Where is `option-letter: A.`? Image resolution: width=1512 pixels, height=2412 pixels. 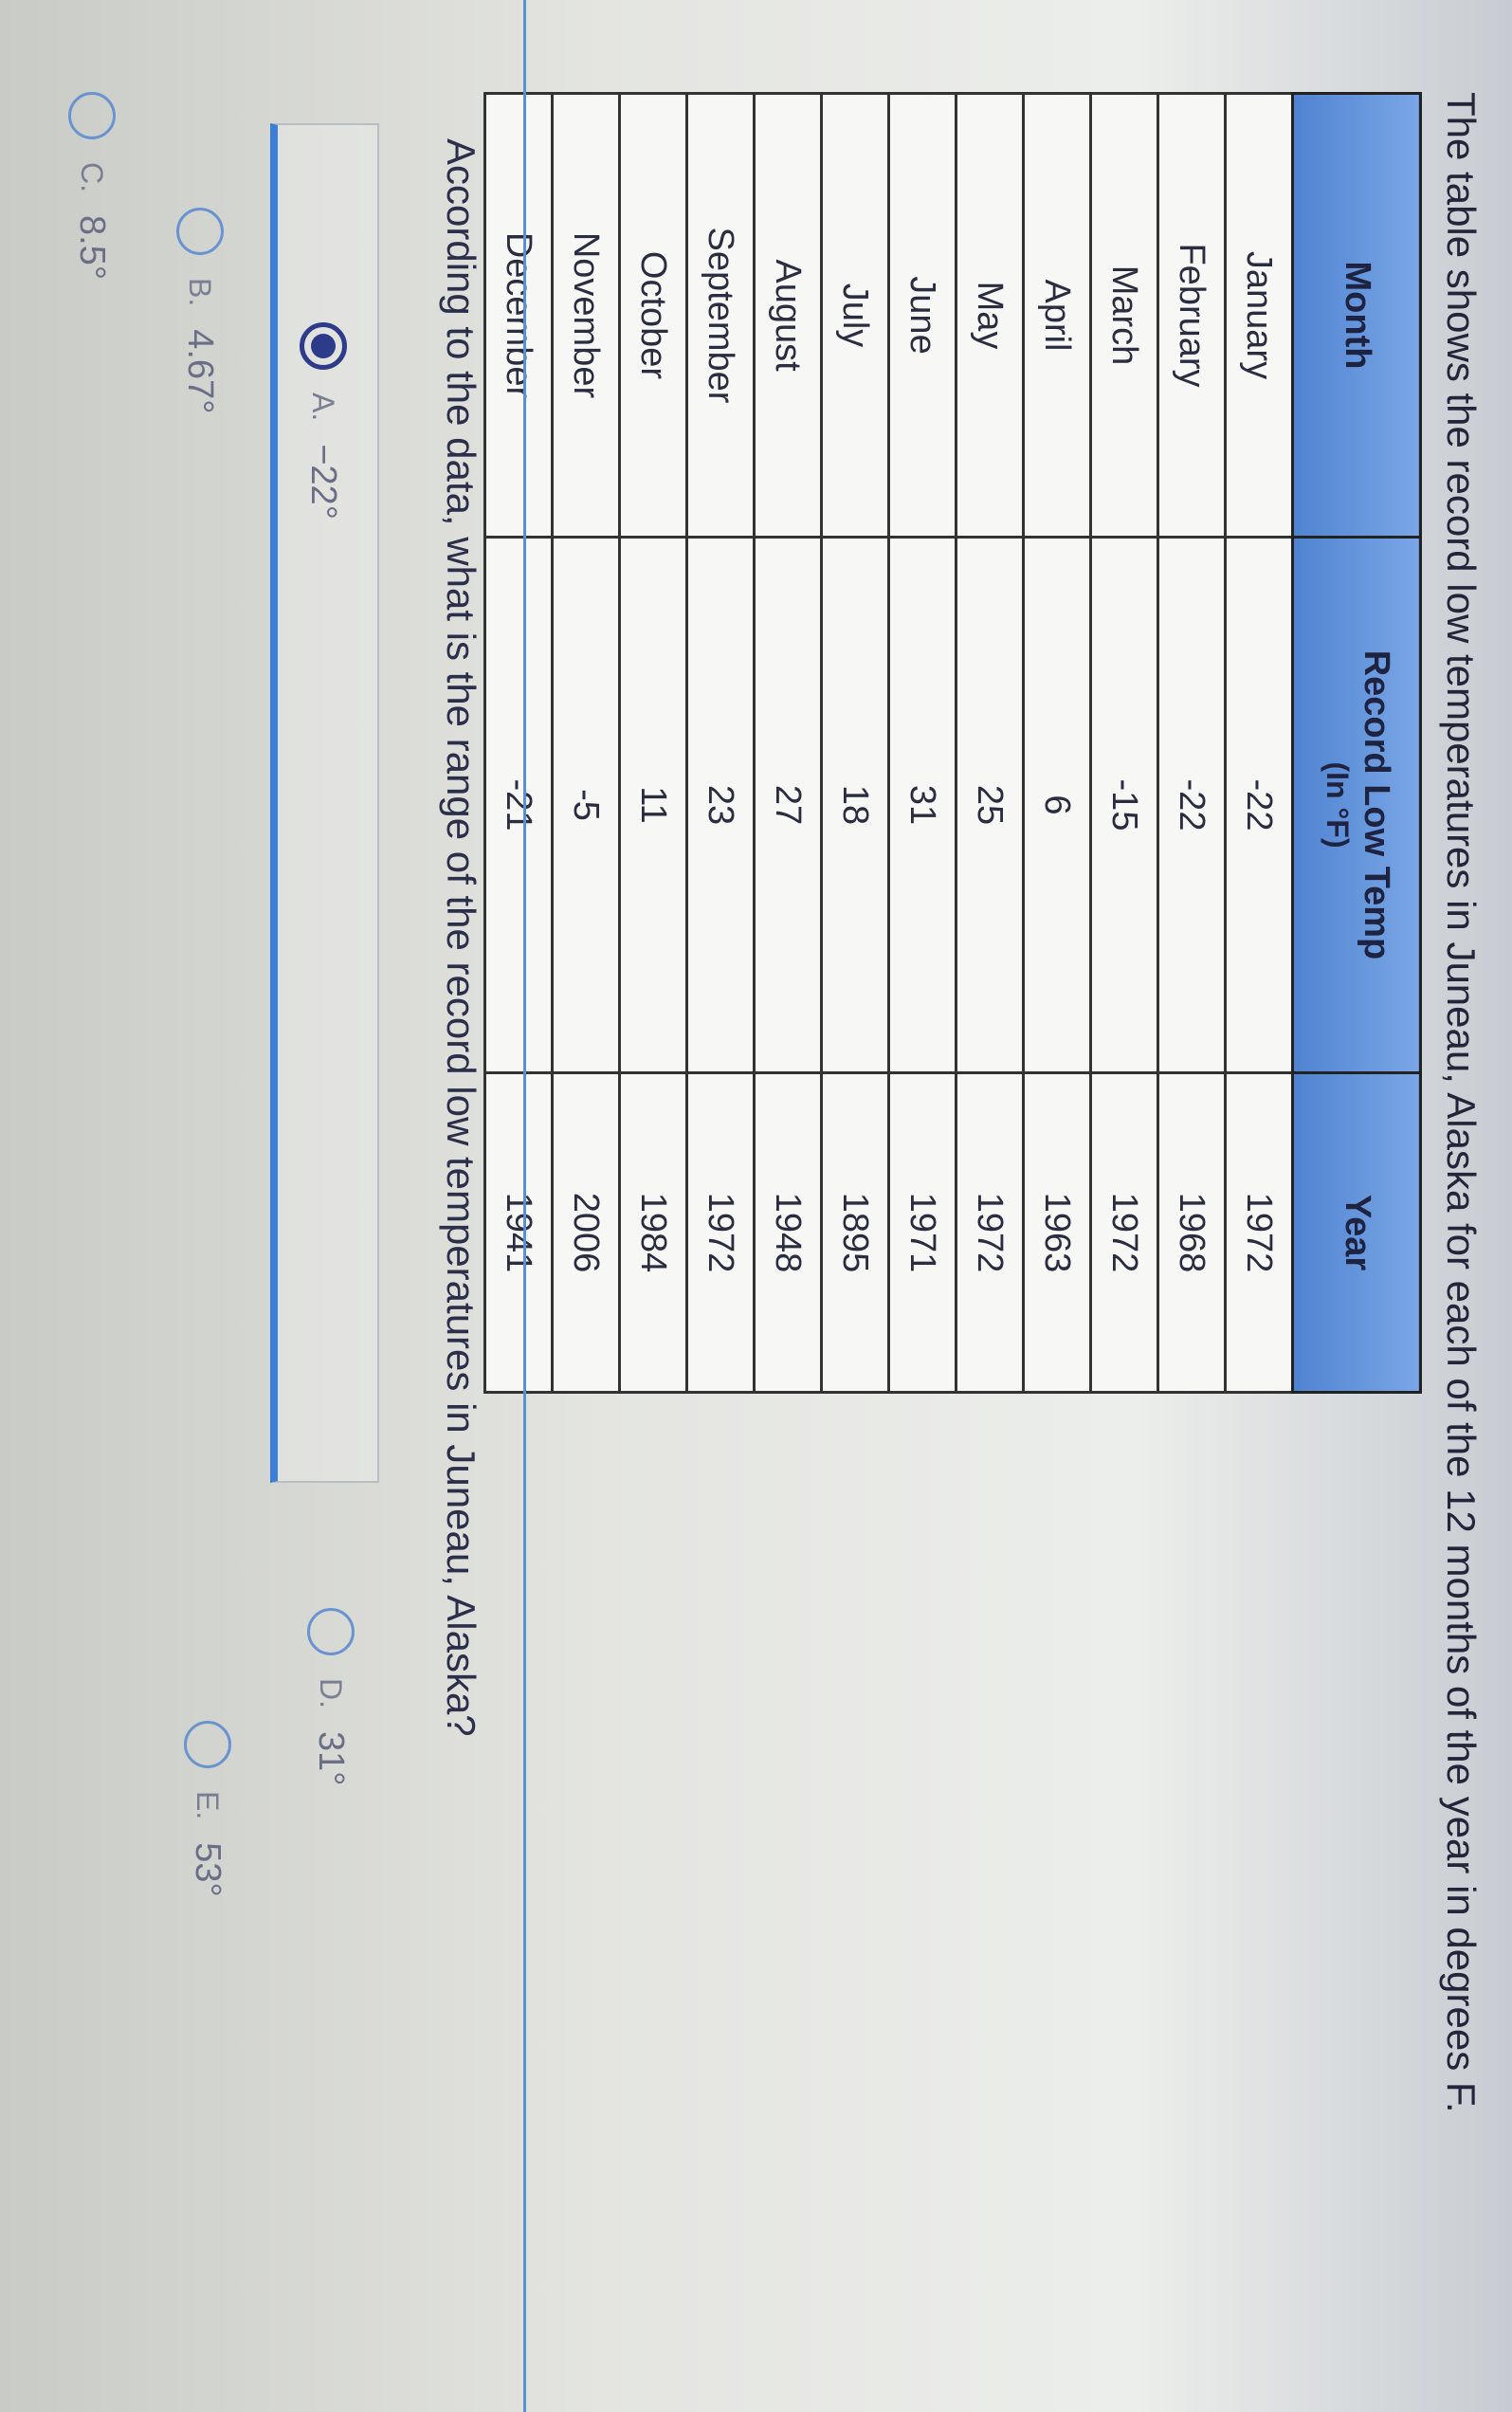
option-letter: A. is located at coordinates (324, 407).